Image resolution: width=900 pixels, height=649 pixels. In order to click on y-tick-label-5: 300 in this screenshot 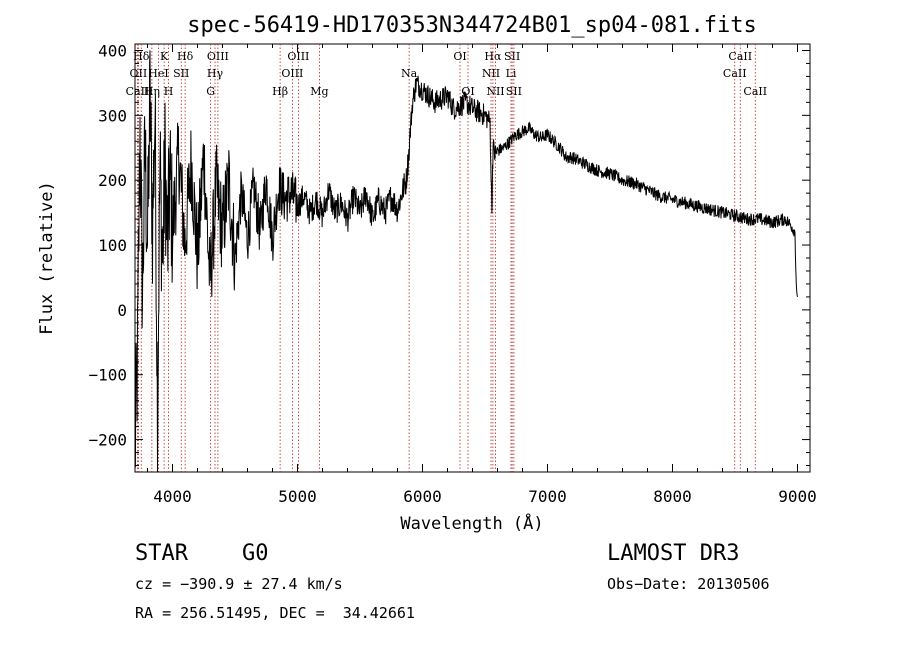, I will do `click(112, 115)`.